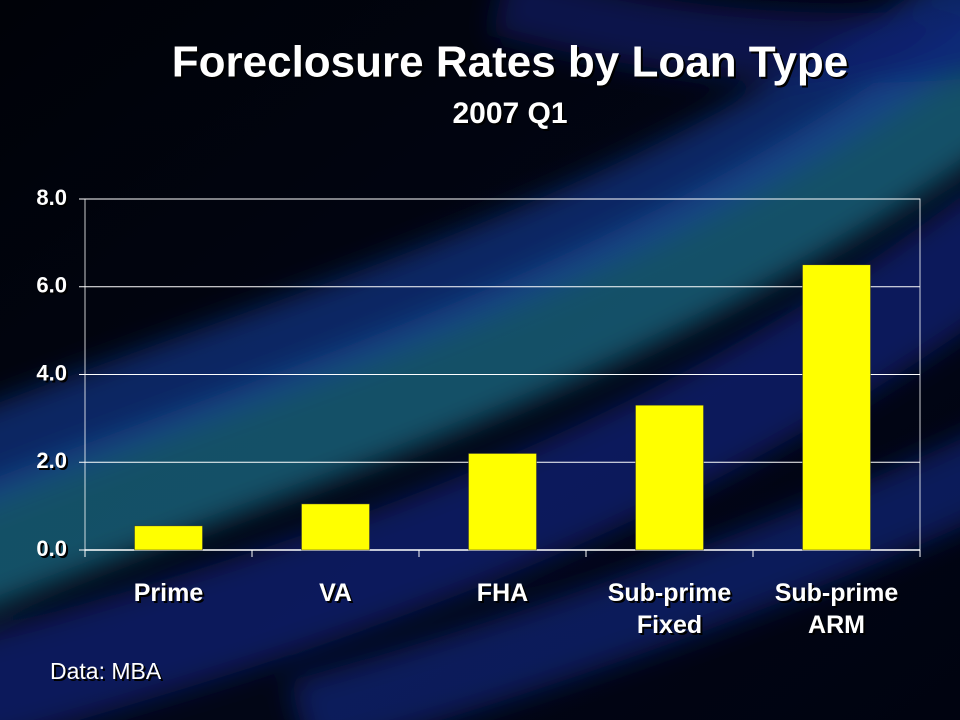 The height and width of the screenshot is (720, 960). Describe the element at coordinates (106, 671) in the screenshot. I see `source-note: Data: MBA` at that location.